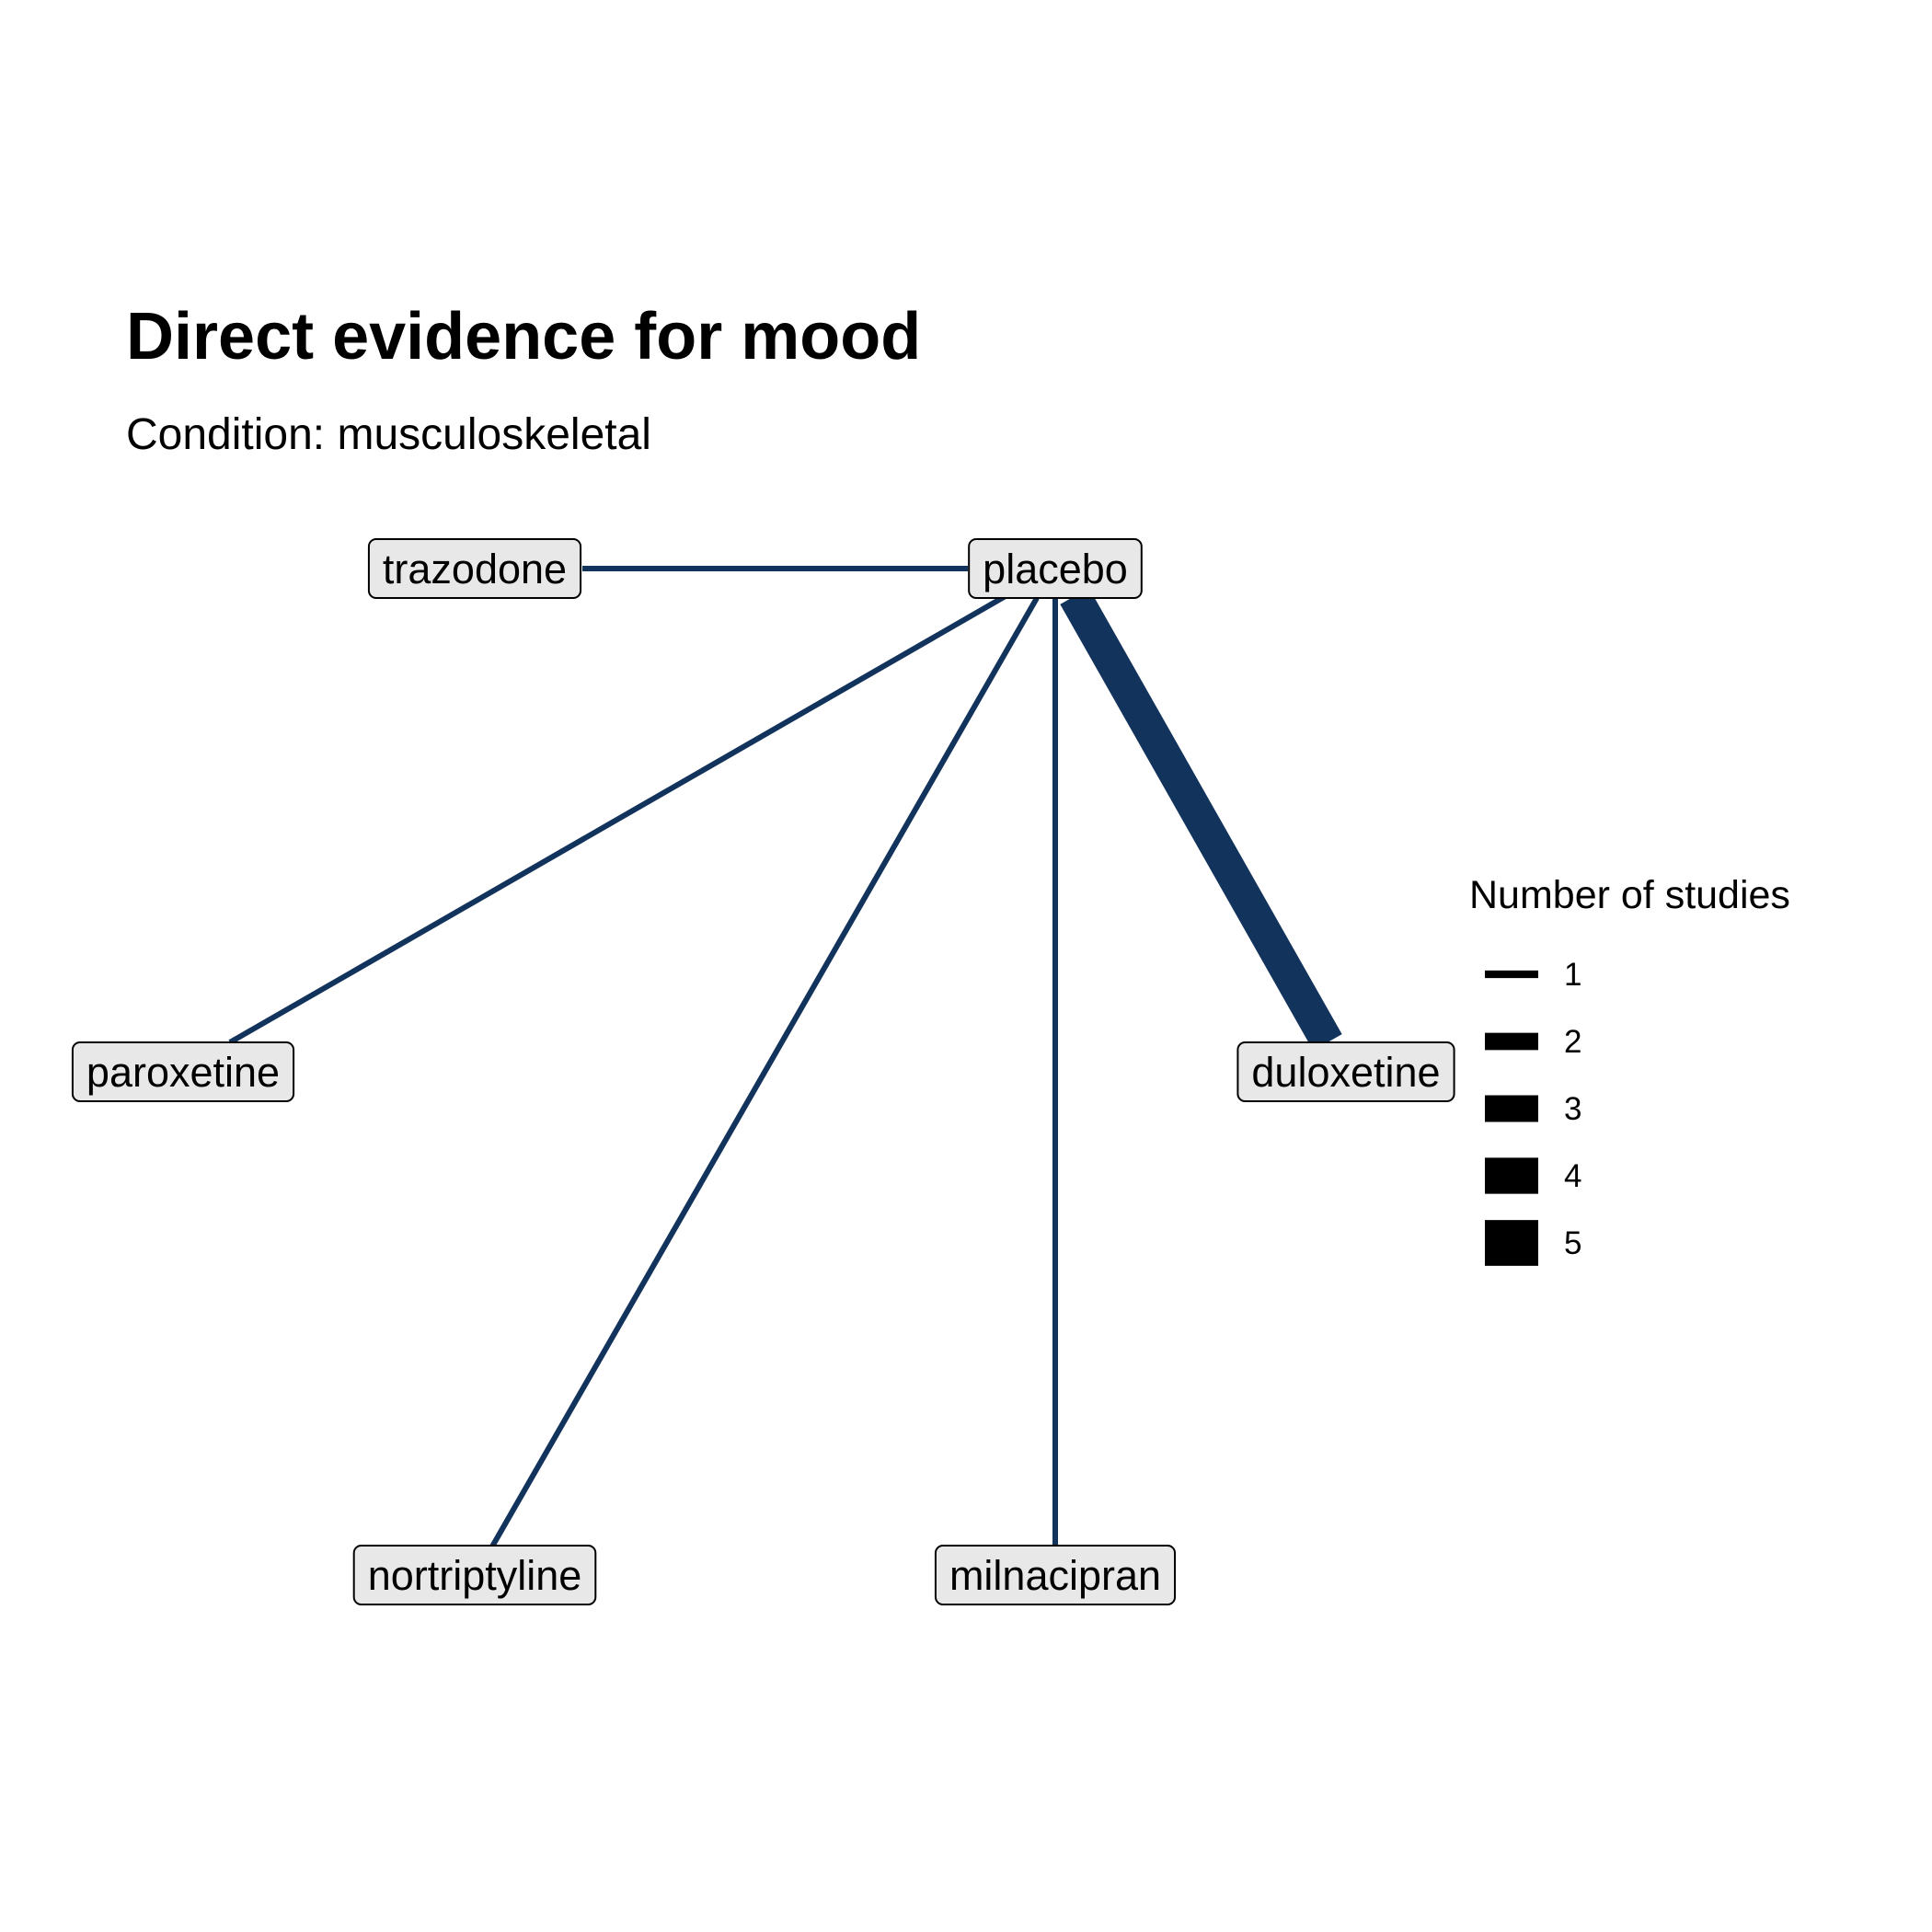 The width and height of the screenshot is (1932, 1932). Describe the element at coordinates (1201, 819) in the screenshot. I see `edge-placebo-duloxetine` at that location.